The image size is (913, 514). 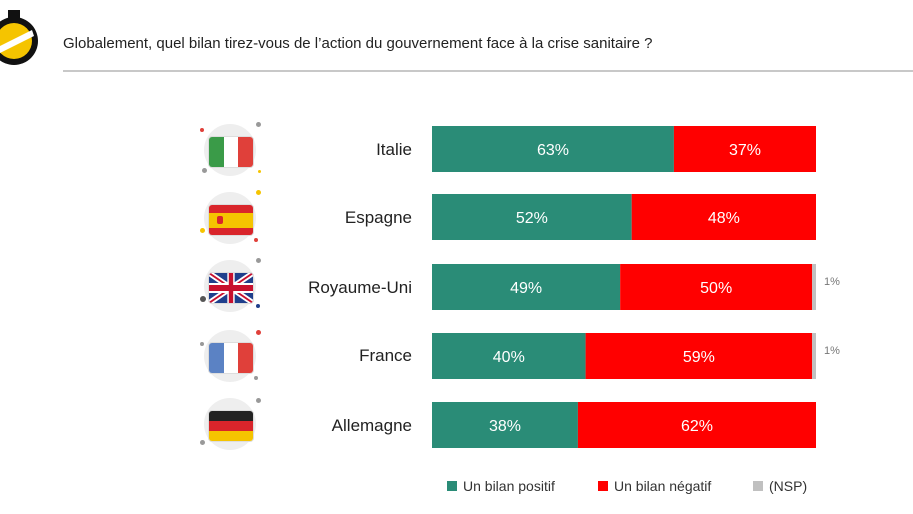 I want to click on data-label-positive: 49%, so click(x=526, y=288).